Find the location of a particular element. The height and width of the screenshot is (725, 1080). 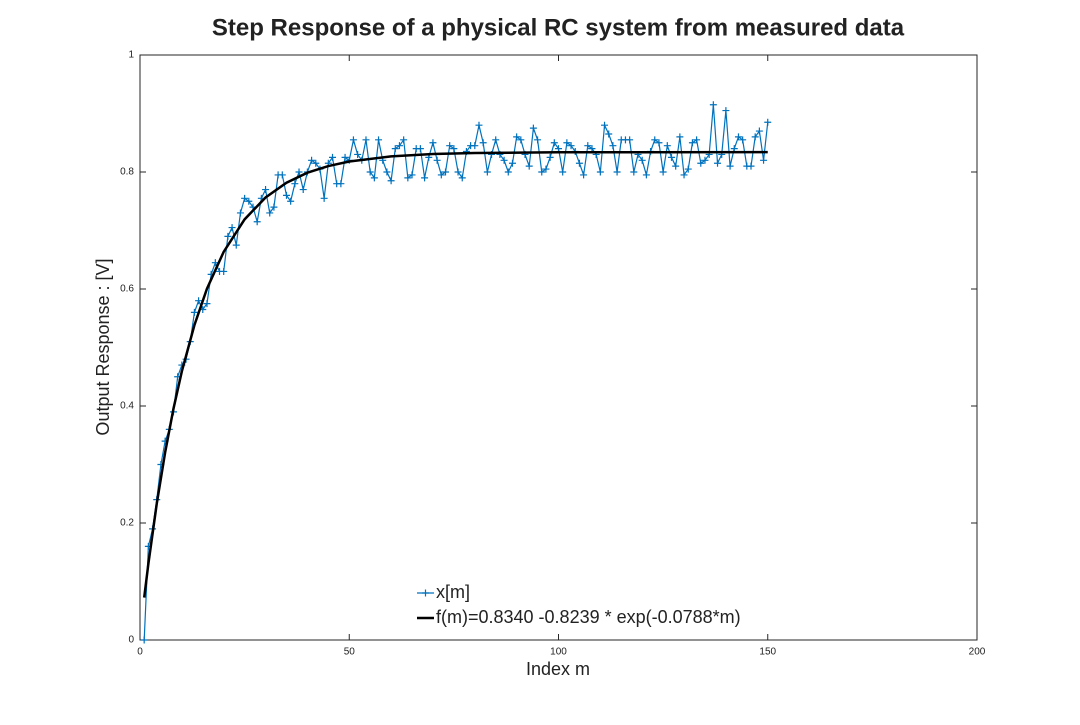

x-axis-label: Index m is located at coordinates (558, 669).